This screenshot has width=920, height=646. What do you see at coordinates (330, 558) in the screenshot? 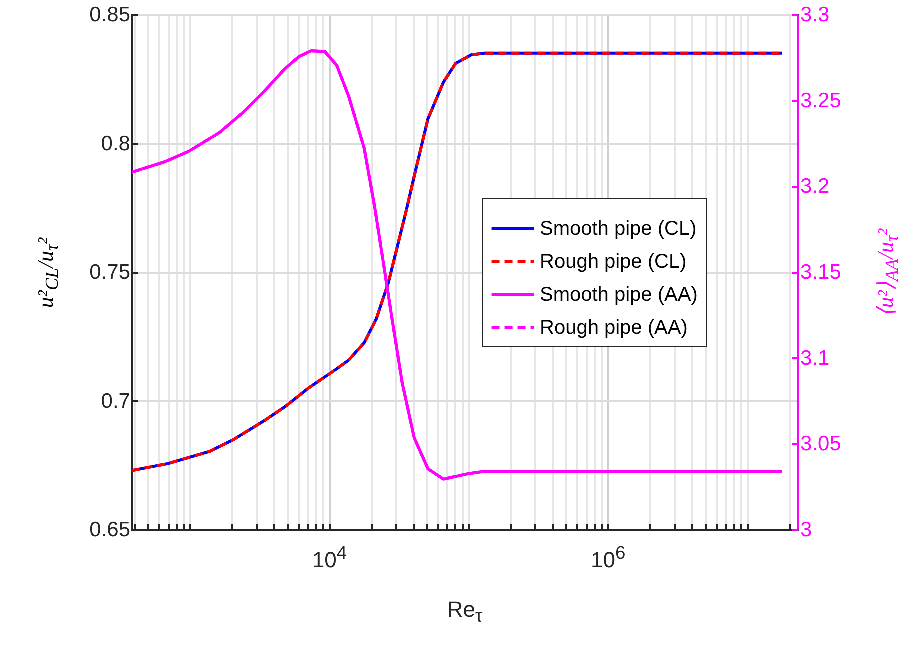
I see `x-tick-label: 10$^{4}$` at bounding box center [330, 558].